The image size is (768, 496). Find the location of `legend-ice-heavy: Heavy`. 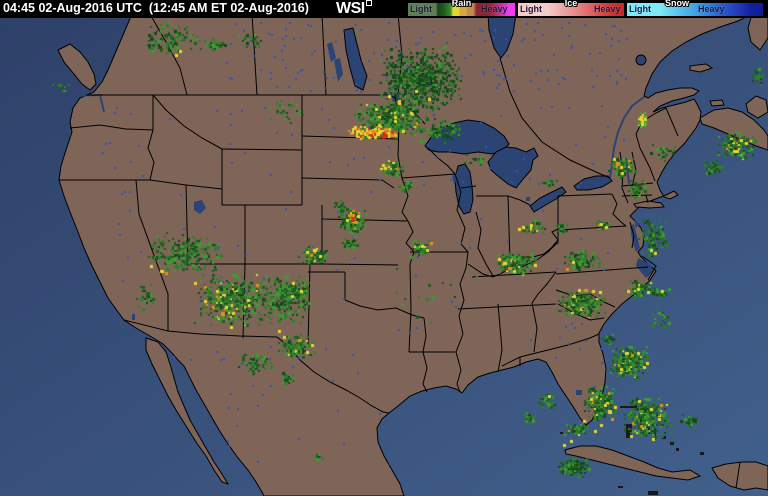

legend-ice-heavy: Heavy is located at coordinates (607, 9).